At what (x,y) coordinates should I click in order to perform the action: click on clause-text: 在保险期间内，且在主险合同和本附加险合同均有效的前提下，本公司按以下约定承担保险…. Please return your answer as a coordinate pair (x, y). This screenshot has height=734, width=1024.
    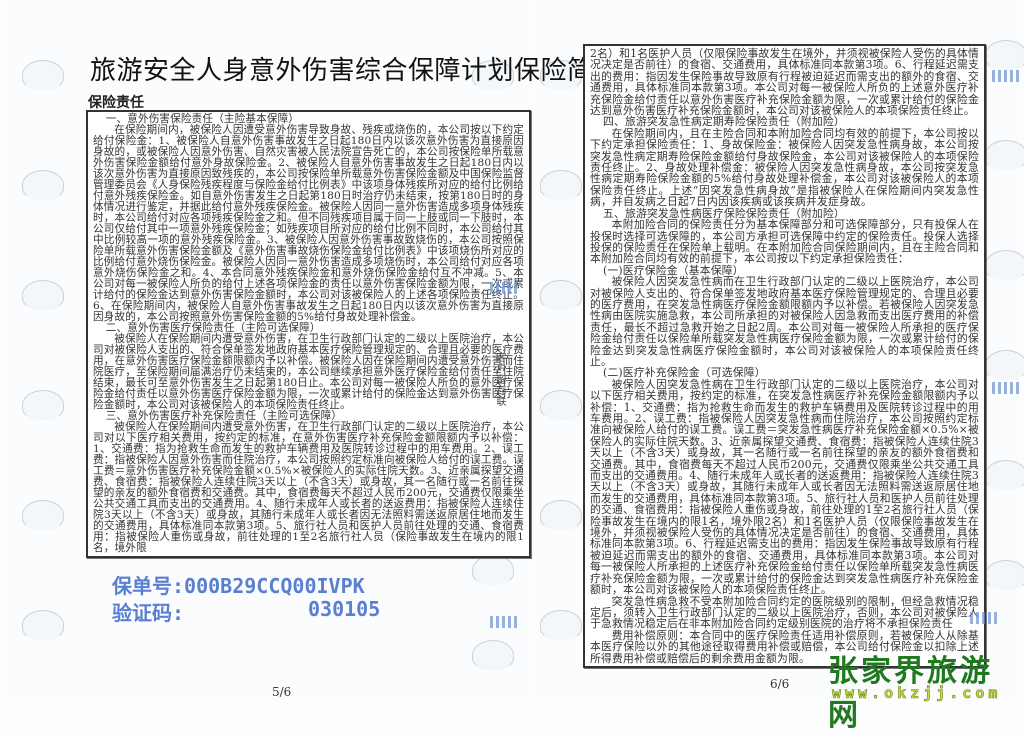
    Looking at the image, I should click on (784, 167).